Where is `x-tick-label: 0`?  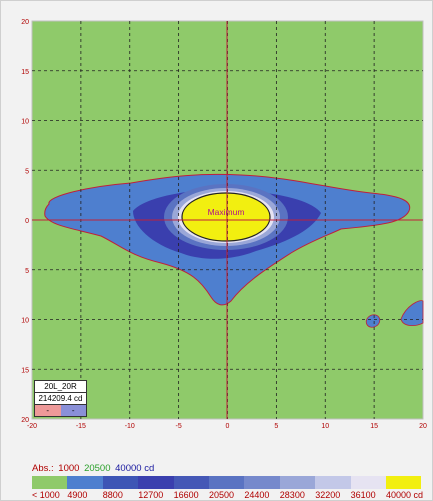 x-tick-label: 0 is located at coordinates (228, 426).